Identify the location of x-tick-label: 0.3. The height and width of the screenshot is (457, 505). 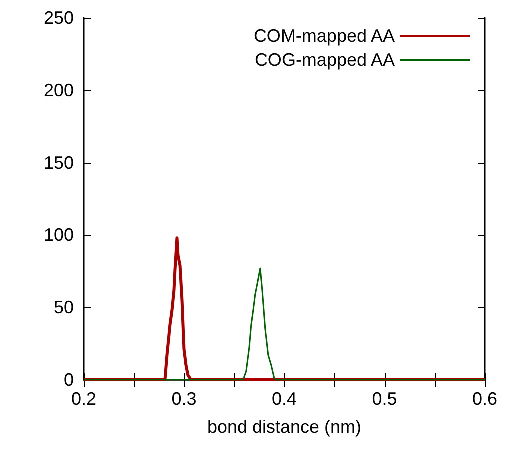
(184, 399).